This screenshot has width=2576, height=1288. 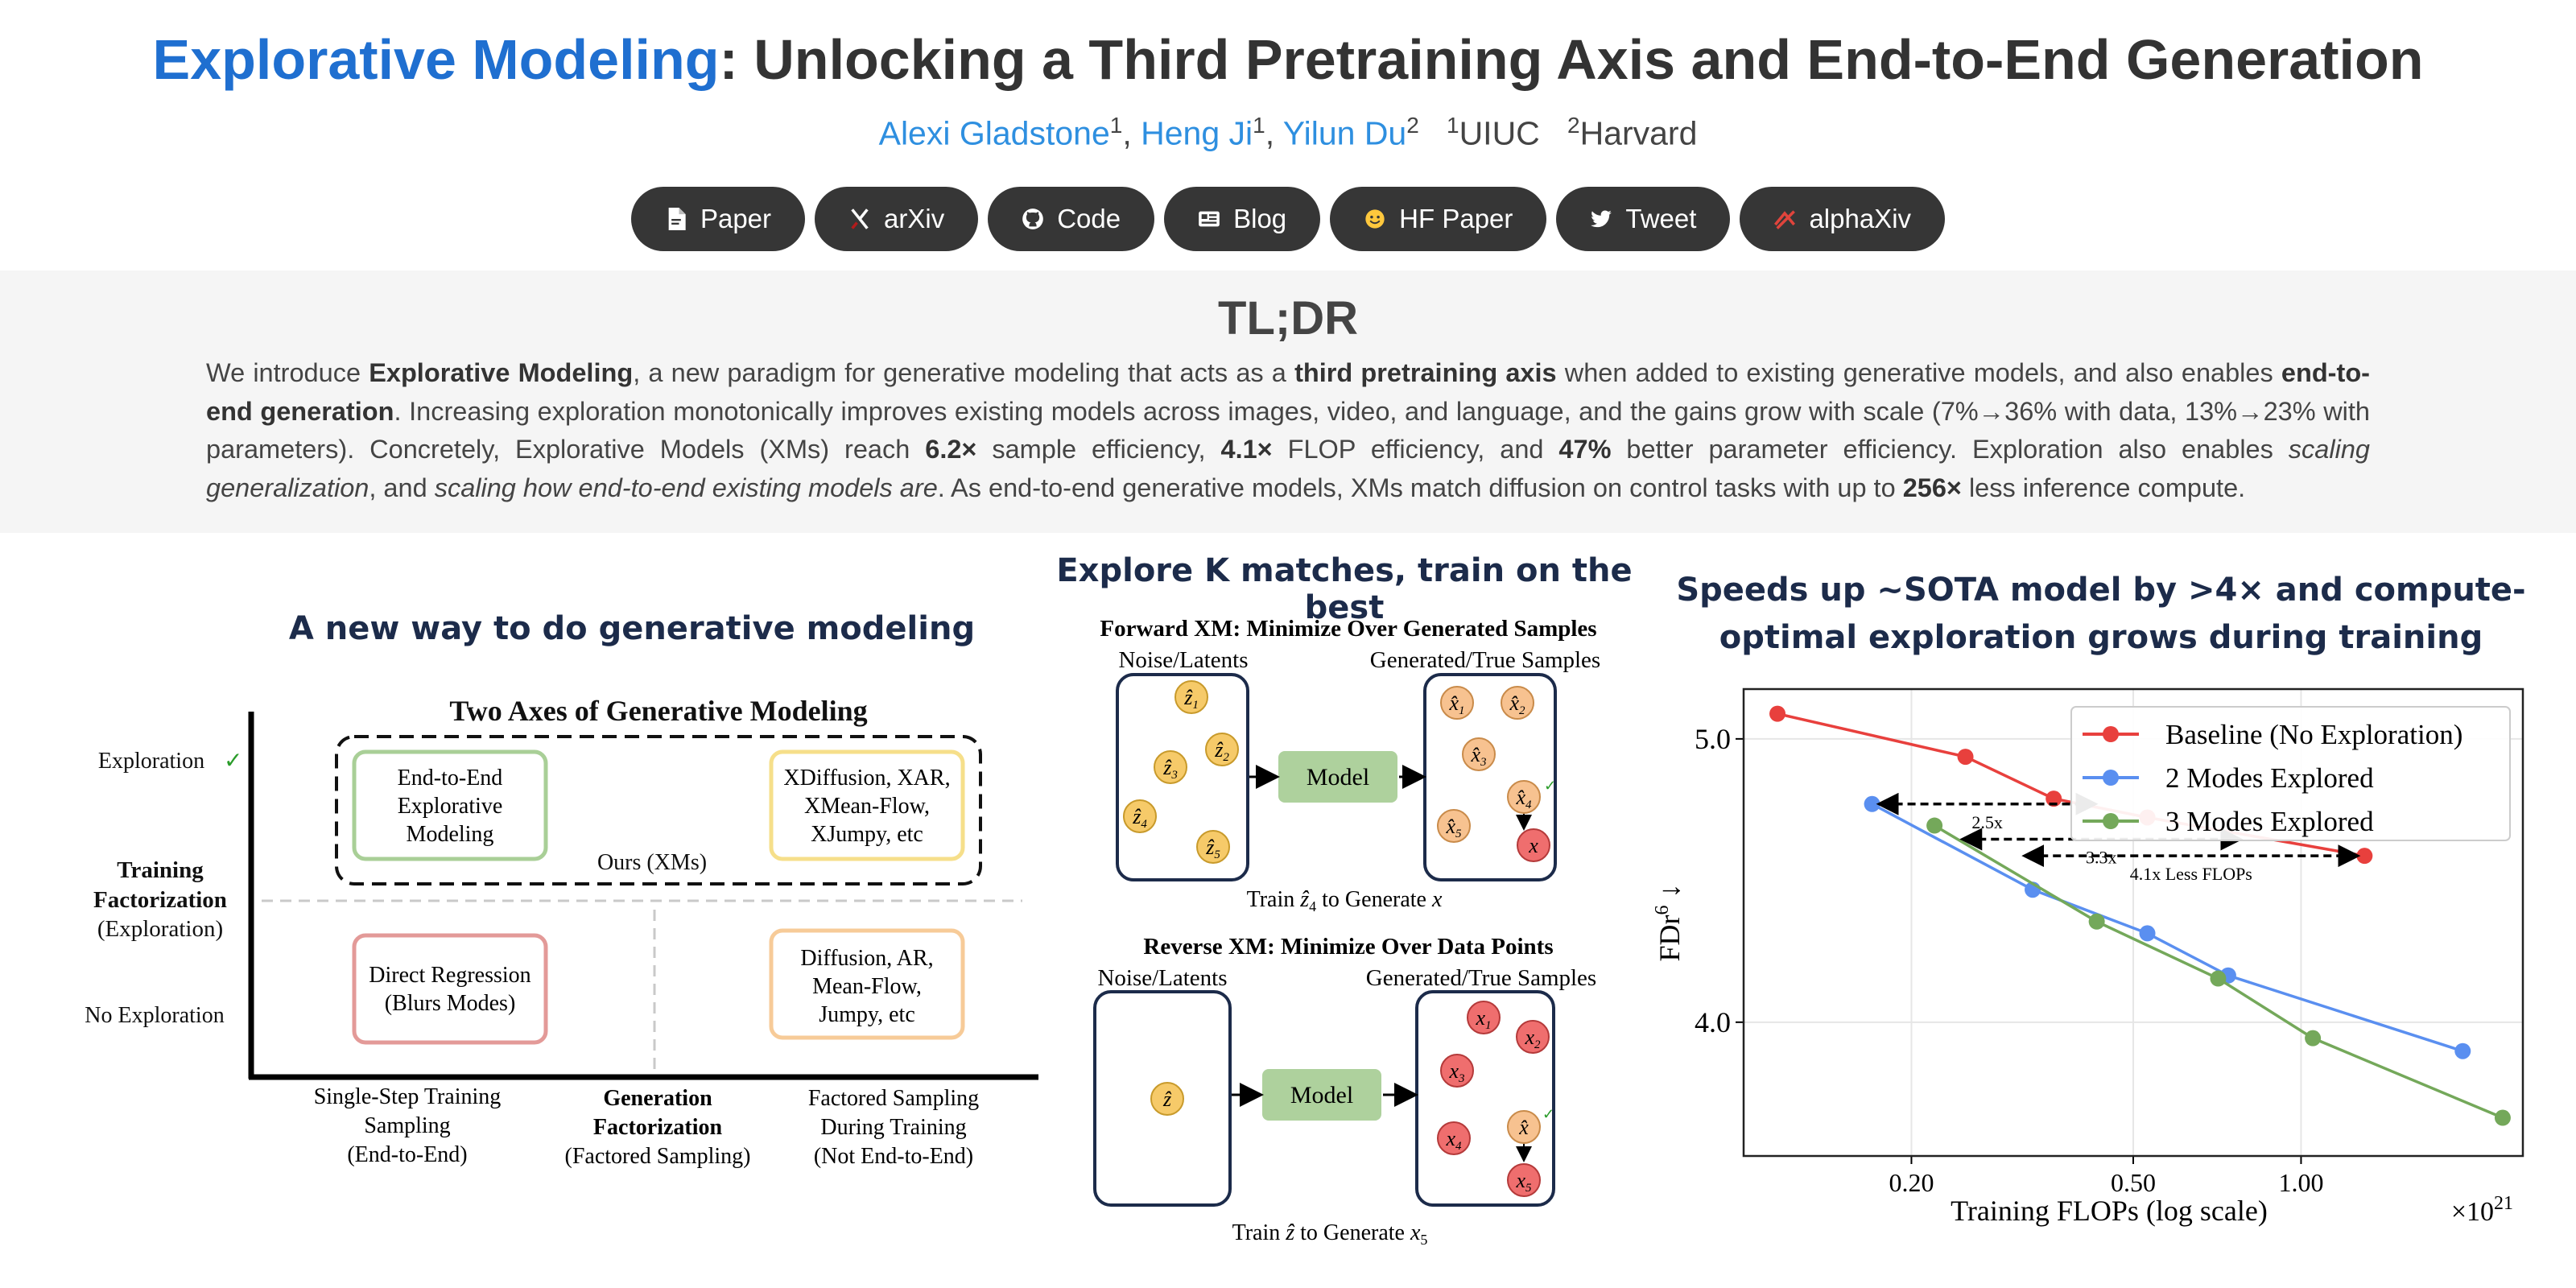 What do you see at coordinates (450, 834) in the screenshot?
I see `e2e-line-3: Modeling` at bounding box center [450, 834].